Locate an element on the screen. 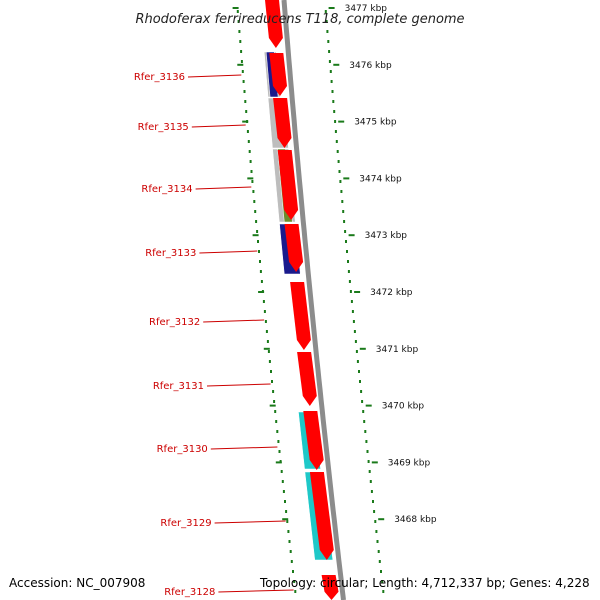 This screenshot has width=600, height=600. accession-text: Accession: NC_007908 is located at coordinates (77, 583).